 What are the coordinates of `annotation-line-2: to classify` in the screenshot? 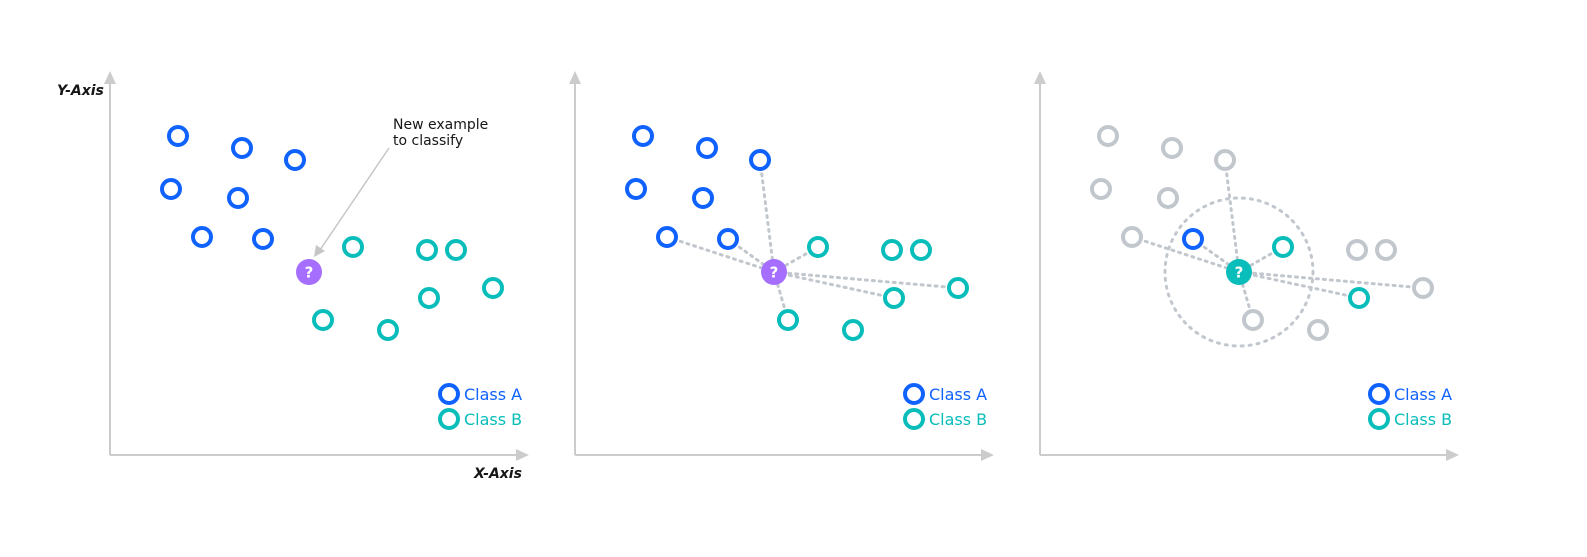 It's located at (428, 141).